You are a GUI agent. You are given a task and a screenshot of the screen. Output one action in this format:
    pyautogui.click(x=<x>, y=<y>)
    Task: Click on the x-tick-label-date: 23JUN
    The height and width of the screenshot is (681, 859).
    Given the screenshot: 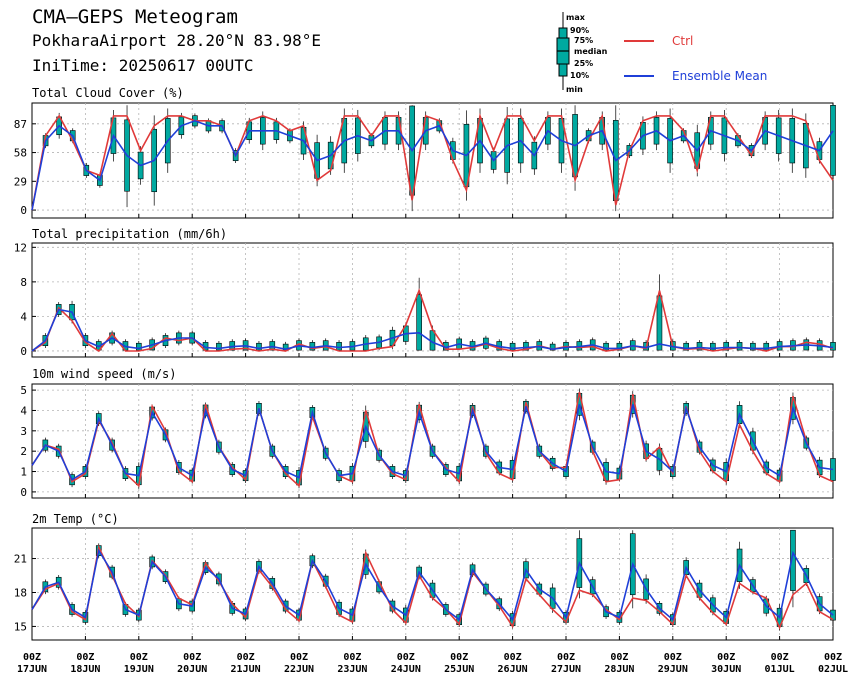 What is the action you would take?
    pyautogui.click(x=352, y=669)
    